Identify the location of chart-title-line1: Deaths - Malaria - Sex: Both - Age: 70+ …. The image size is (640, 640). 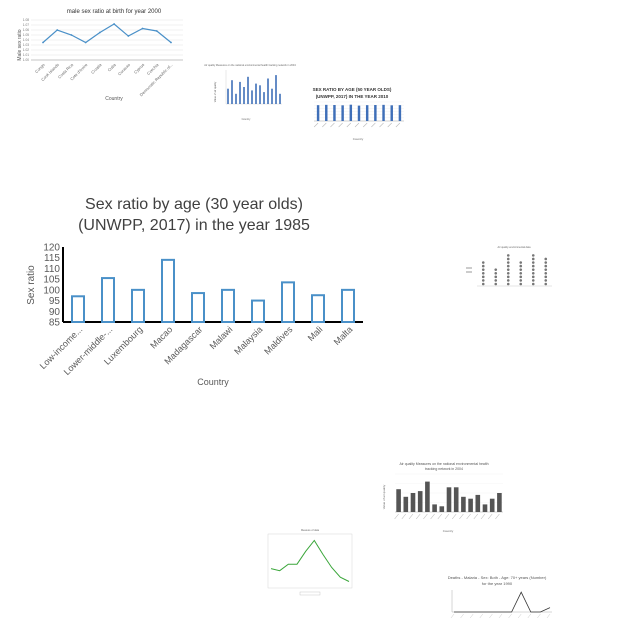
(497, 577).